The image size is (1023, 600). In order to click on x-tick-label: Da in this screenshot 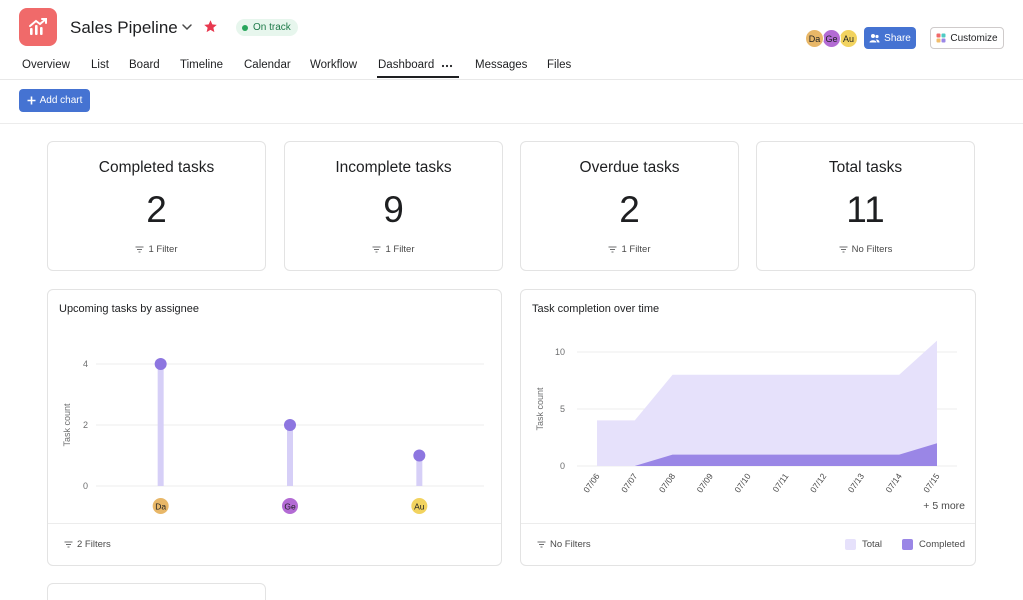, I will do `click(160, 507)`.